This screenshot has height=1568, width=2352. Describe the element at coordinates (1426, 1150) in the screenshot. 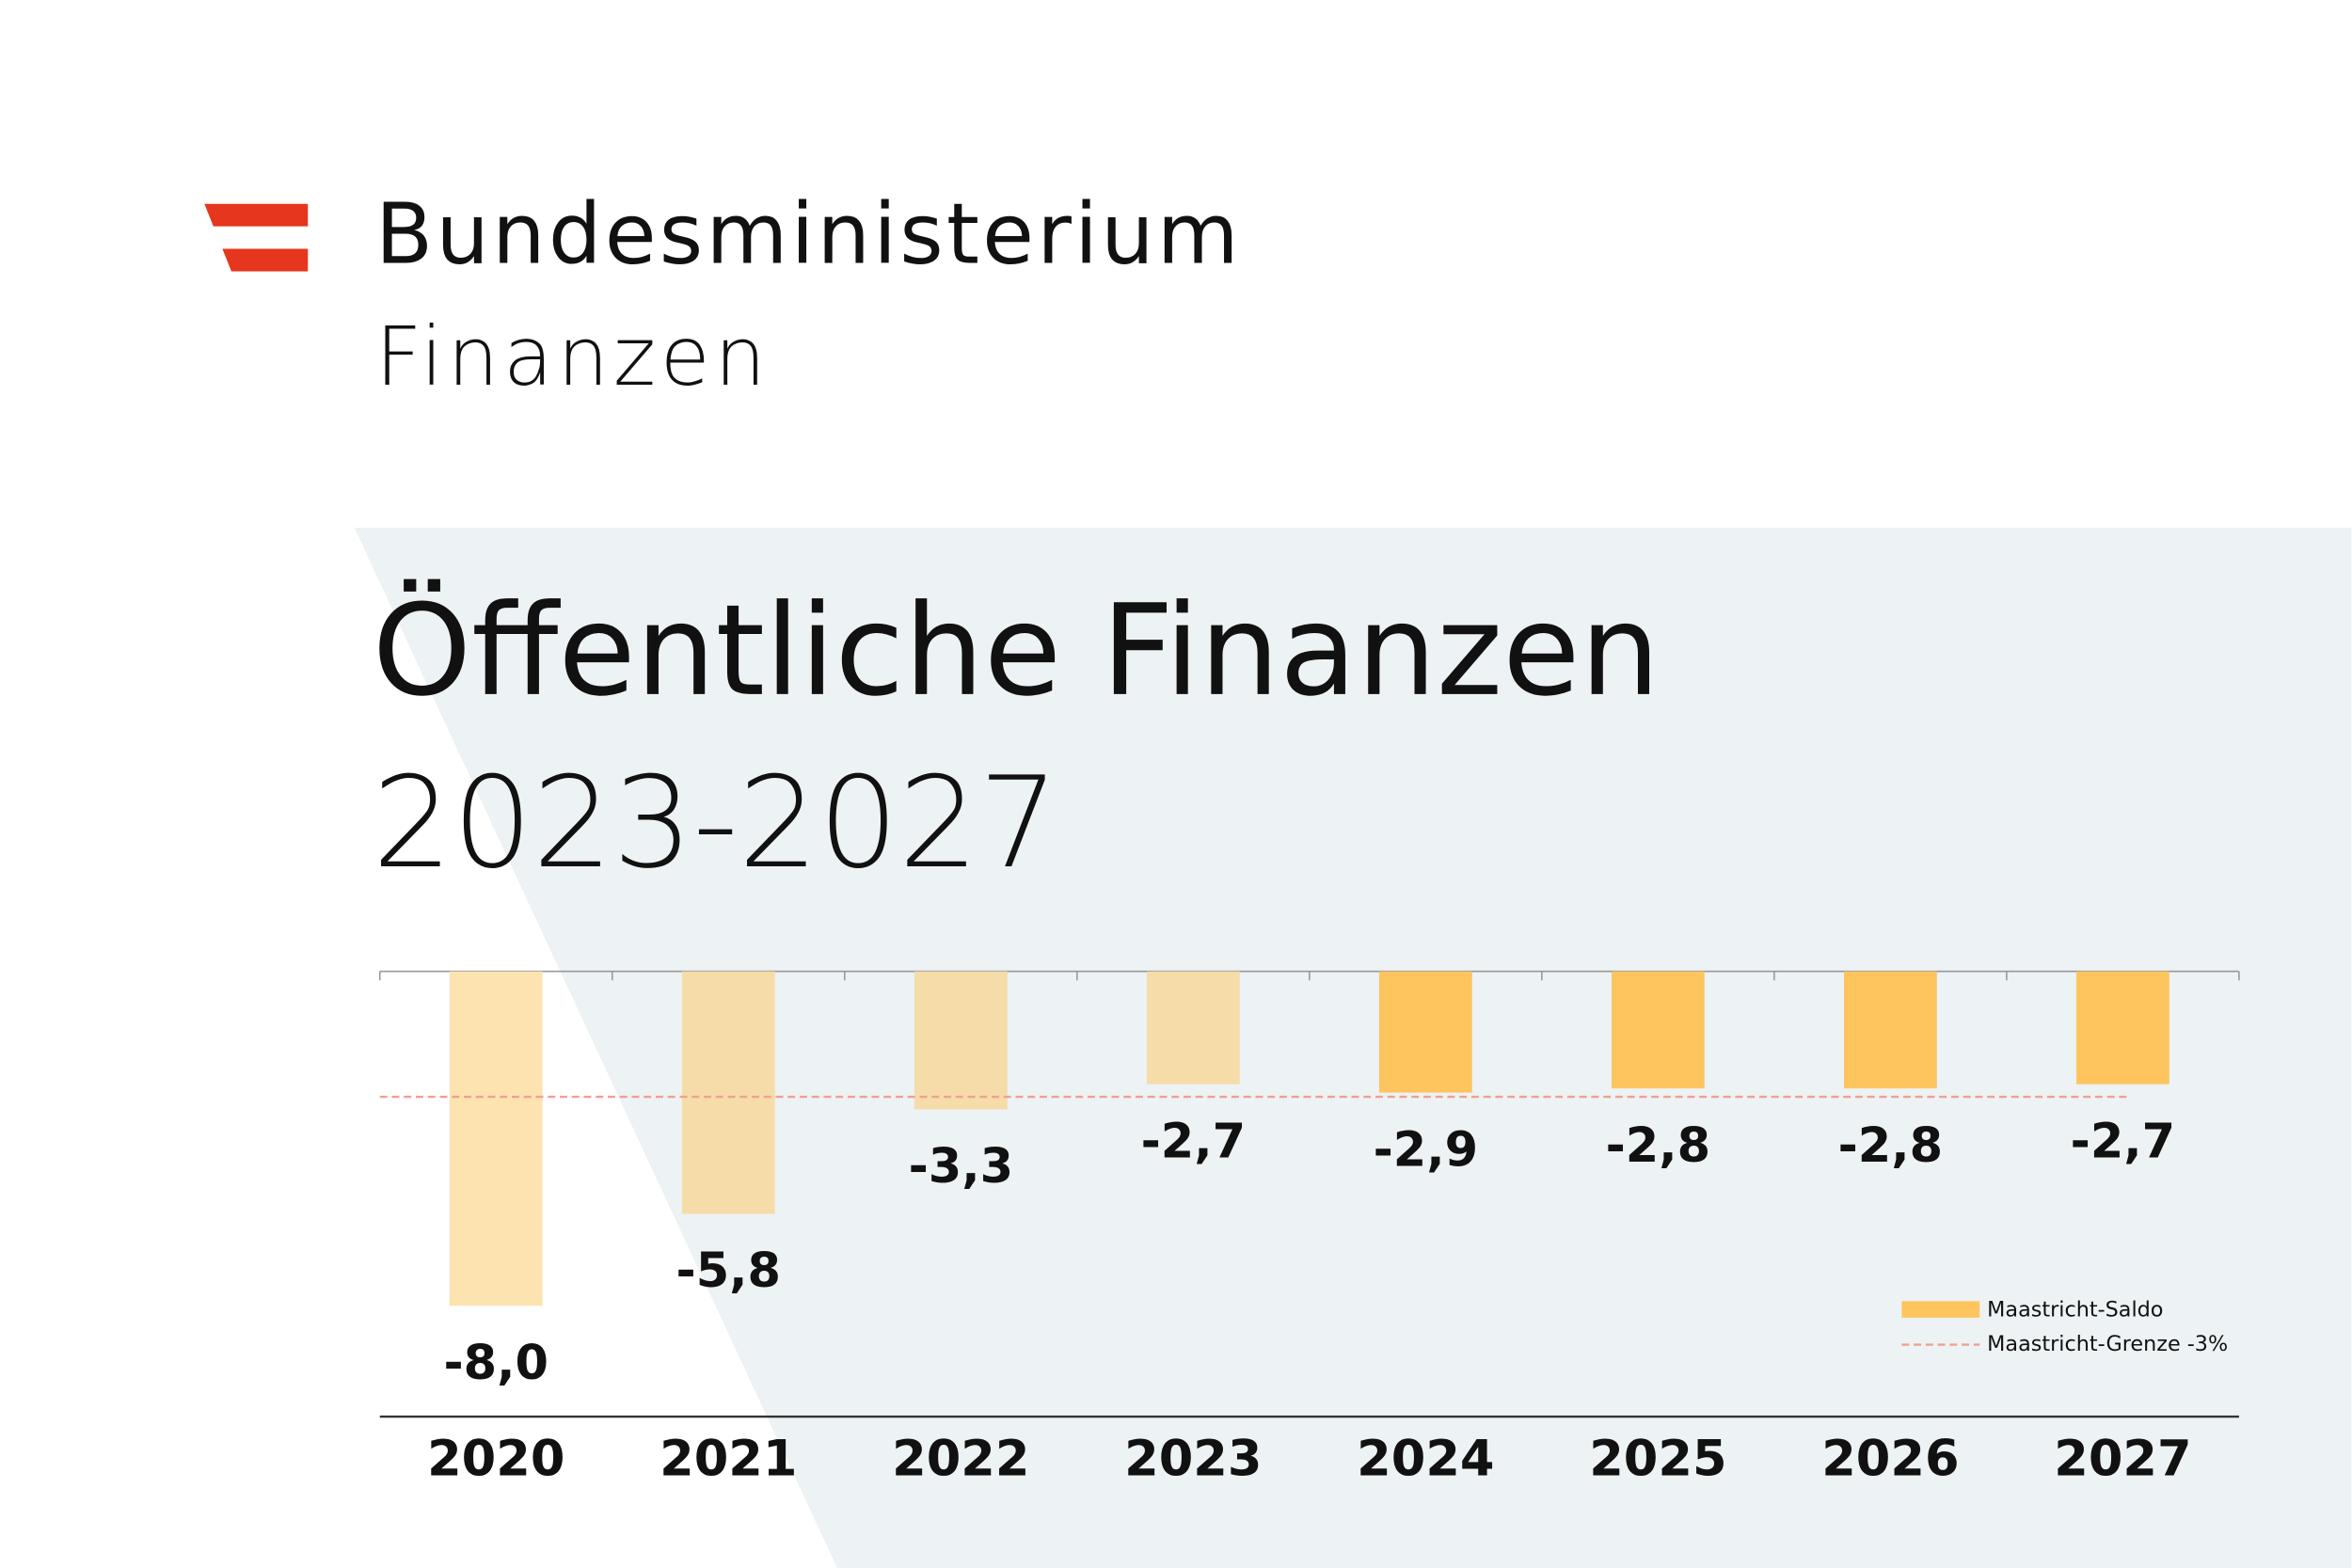

I see `value-label: -2,9` at that location.